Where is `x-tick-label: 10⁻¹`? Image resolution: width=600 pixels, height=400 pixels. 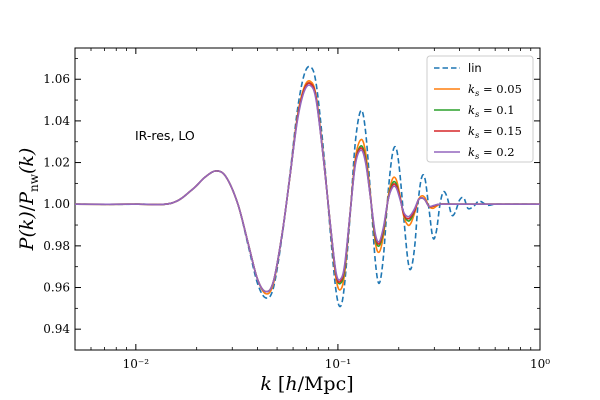 x-tick-label: 10⁻¹ is located at coordinates (338, 364).